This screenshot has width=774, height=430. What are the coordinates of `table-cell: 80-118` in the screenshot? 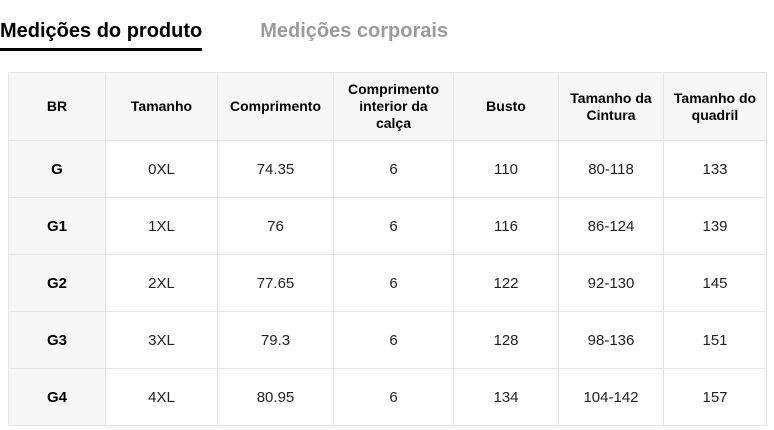 It's located at (611, 169).